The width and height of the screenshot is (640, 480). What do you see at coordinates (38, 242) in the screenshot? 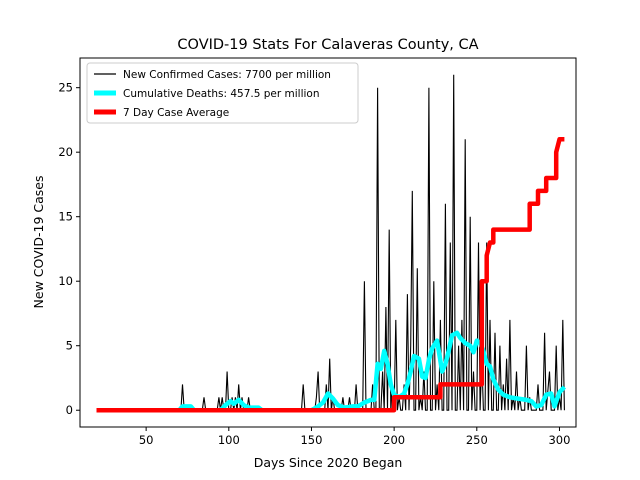
I see `y-axis-label: New COVID-19 Cases` at bounding box center [38, 242].